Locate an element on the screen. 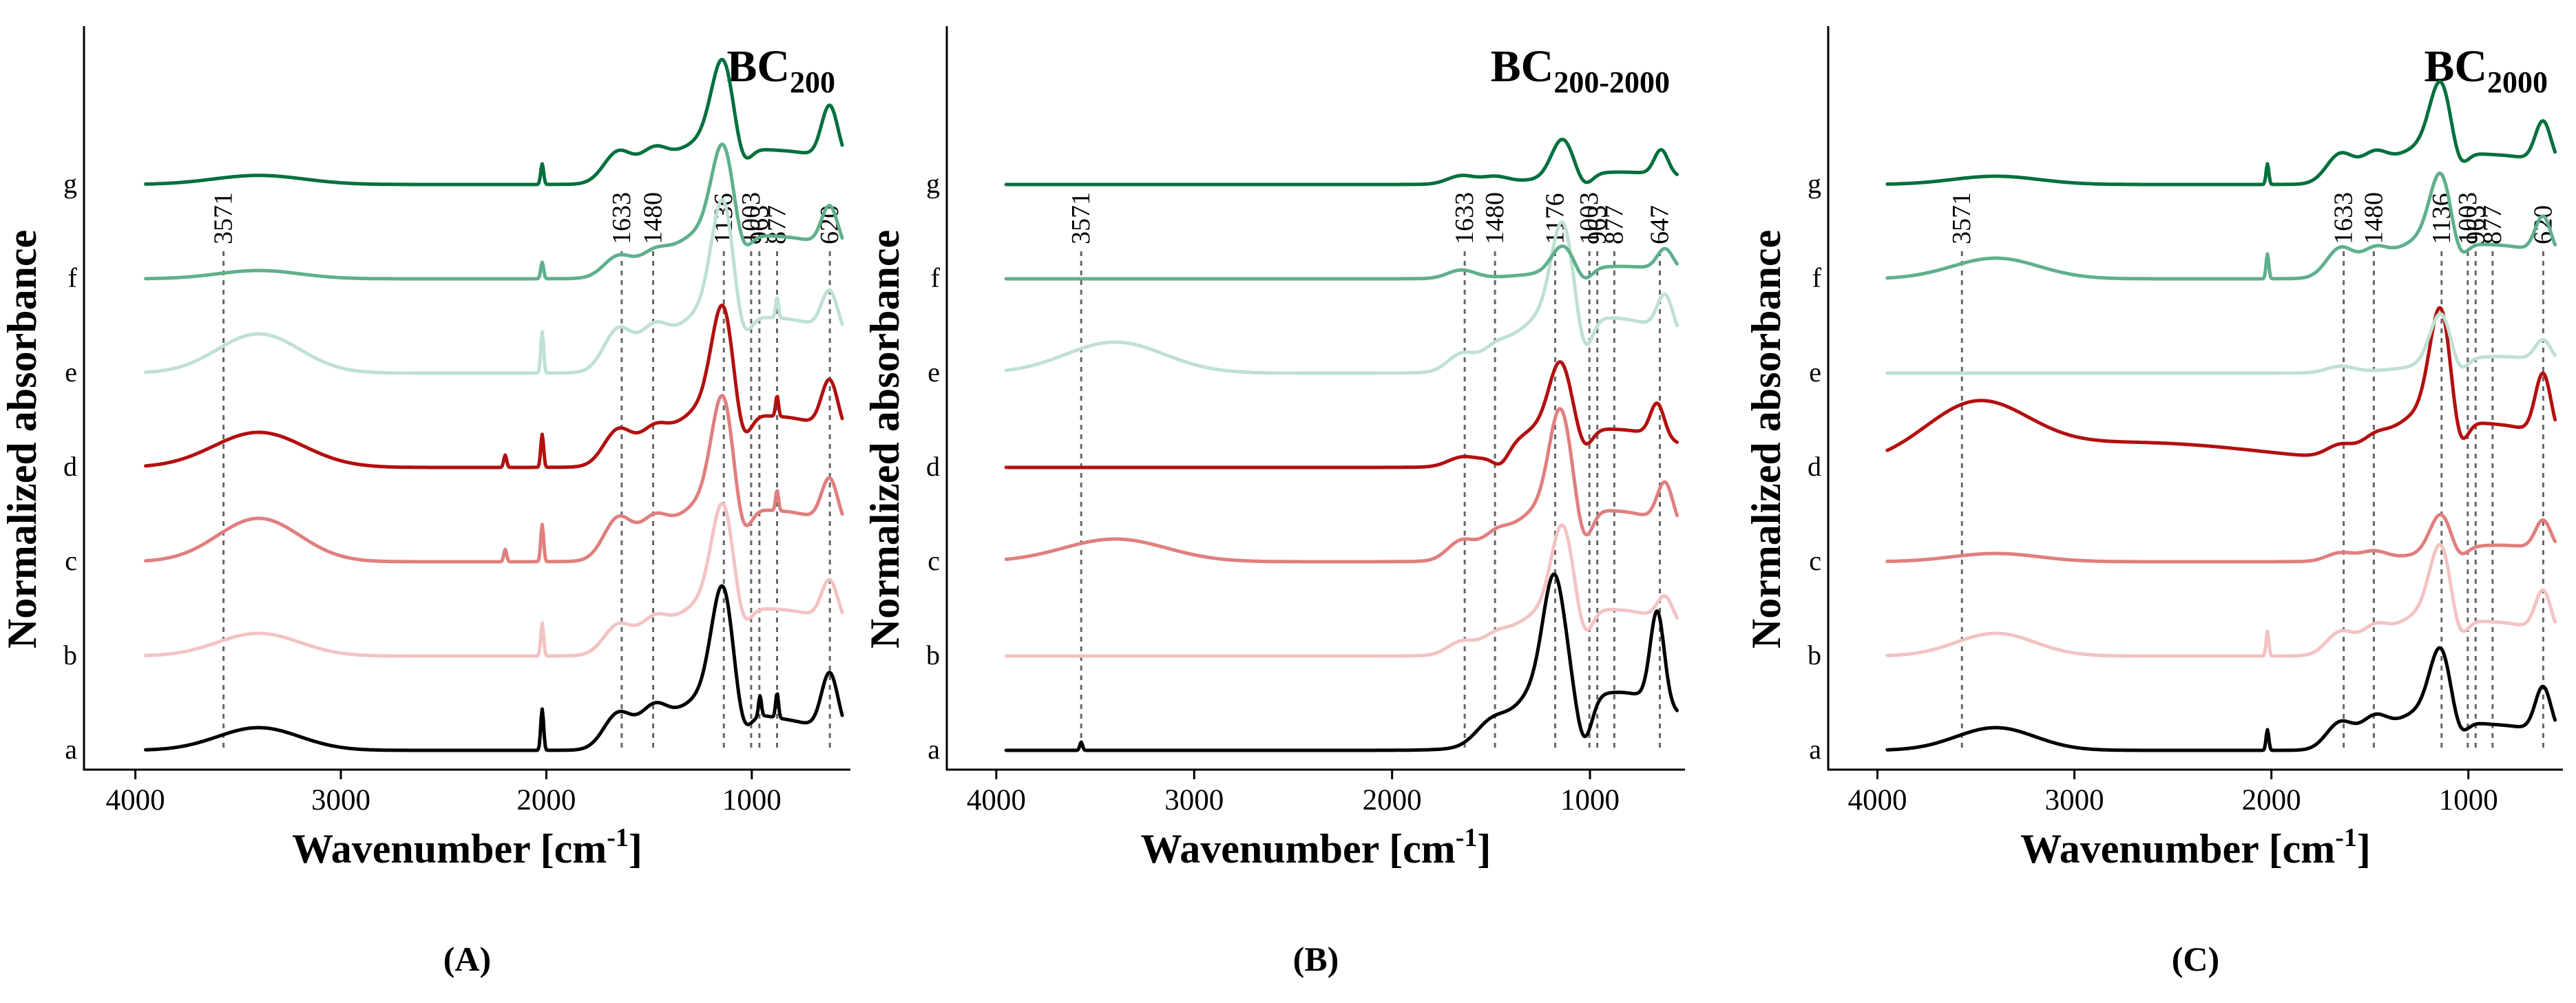 This screenshot has width=2576, height=1003. panel-title: BC2000 is located at coordinates (2486, 70).